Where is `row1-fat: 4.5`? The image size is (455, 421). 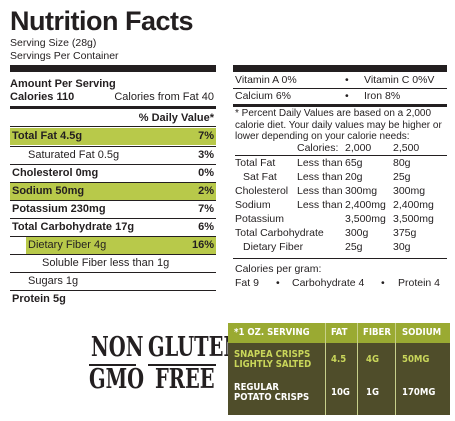
row1-fat: 4.5 is located at coordinates (339, 359).